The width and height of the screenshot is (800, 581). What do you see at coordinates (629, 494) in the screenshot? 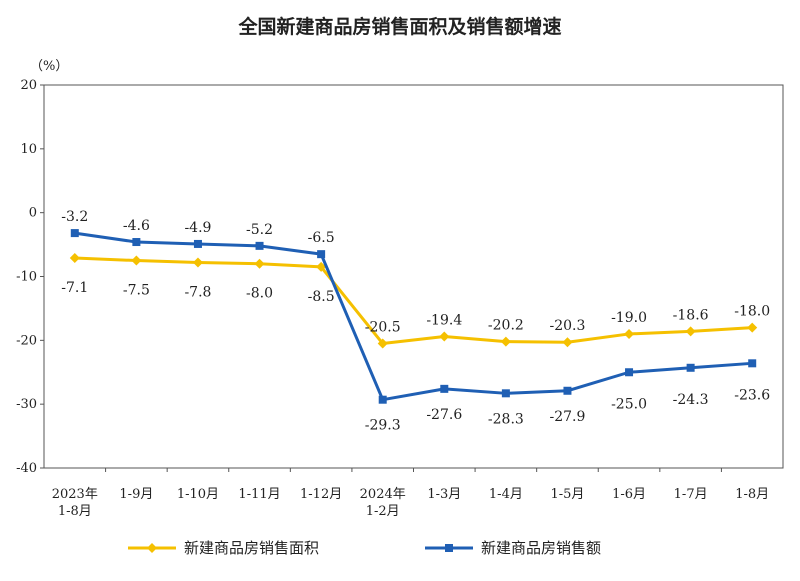
I see `x-tick-label: 1-6月` at bounding box center [629, 494].